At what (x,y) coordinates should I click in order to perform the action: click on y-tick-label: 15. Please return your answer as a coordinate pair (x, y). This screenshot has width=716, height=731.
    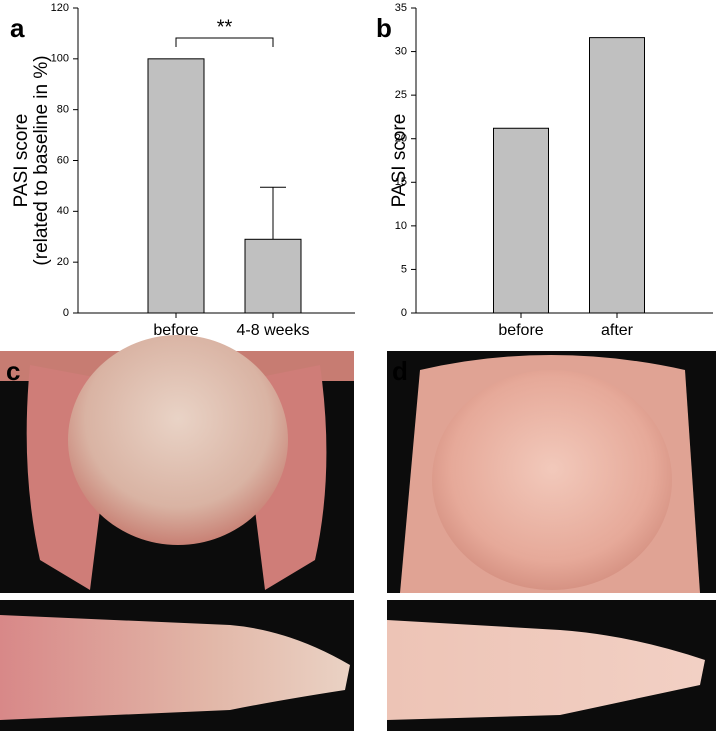
    Looking at the image, I should click on (401, 182).